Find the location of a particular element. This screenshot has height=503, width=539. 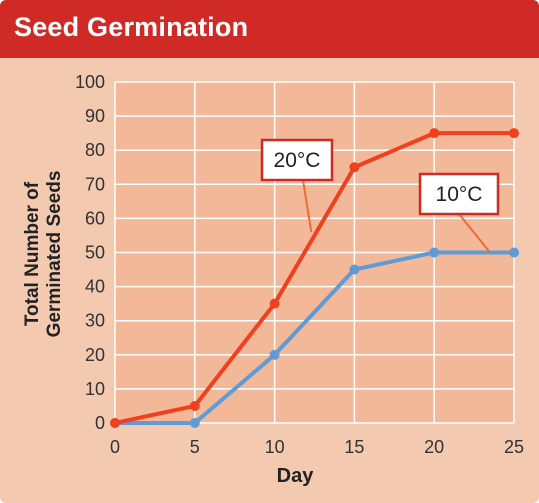

y-tick-label: 100 is located at coordinates (90, 82).